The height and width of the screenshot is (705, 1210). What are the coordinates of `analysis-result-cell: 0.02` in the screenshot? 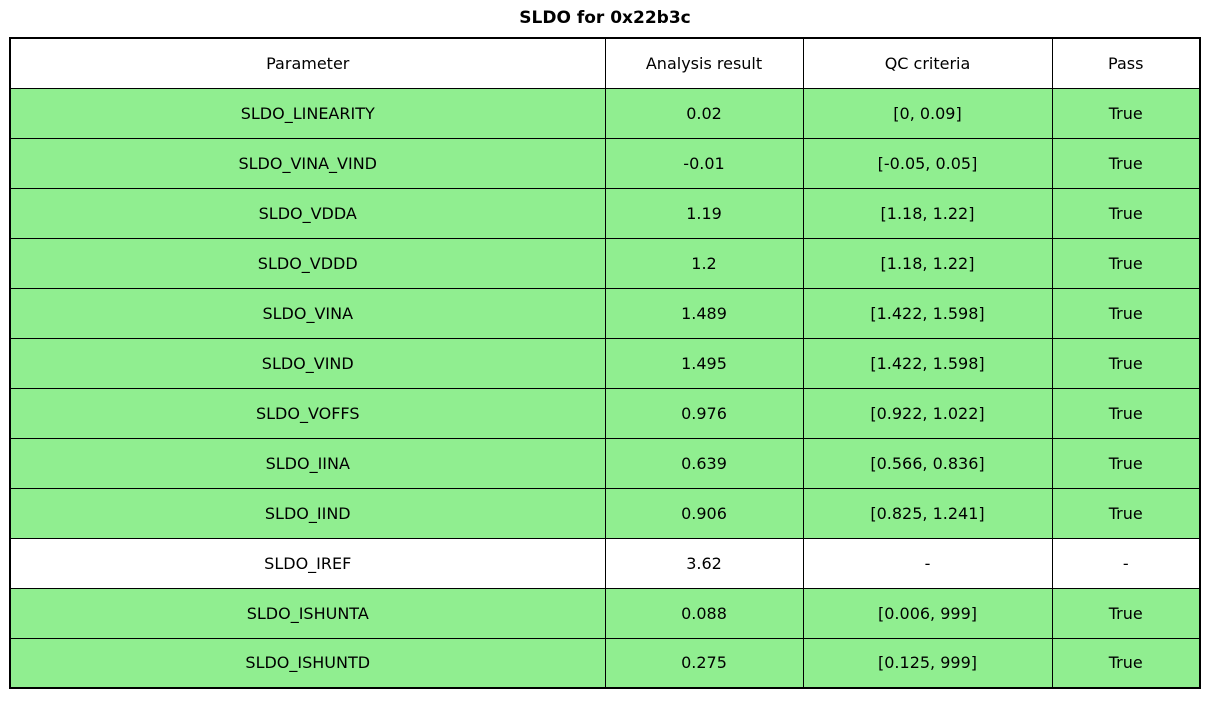 It's located at (704, 113).